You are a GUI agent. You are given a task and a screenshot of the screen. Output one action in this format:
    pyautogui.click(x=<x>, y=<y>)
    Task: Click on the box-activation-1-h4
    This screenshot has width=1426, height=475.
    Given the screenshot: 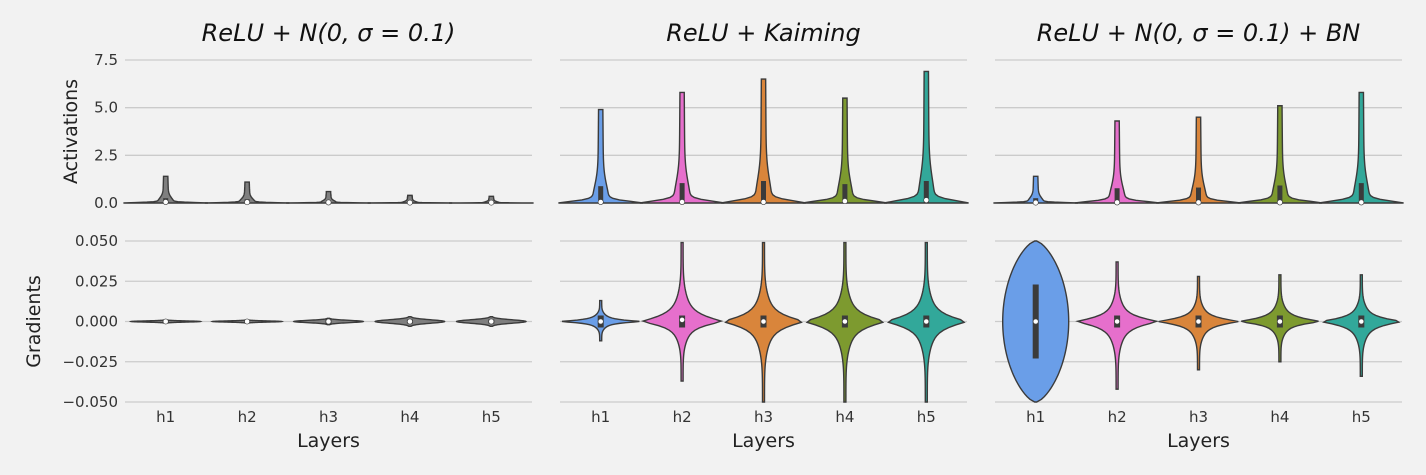 What is the action you would take?
    pyautogui.click(x=845, y=193)
    